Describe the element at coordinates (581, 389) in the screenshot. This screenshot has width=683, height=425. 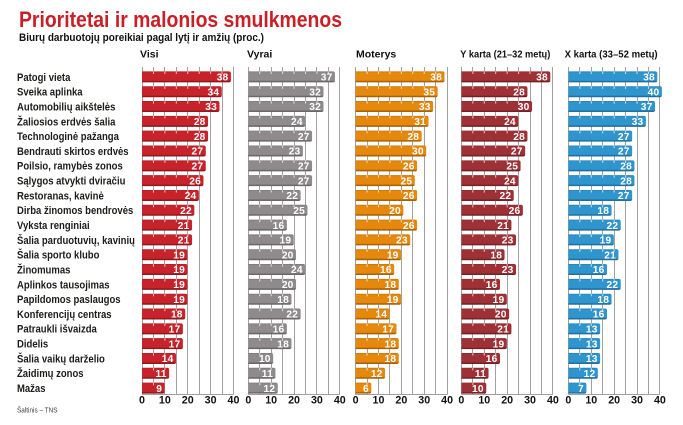
I see `svg-text: 7` at that location.